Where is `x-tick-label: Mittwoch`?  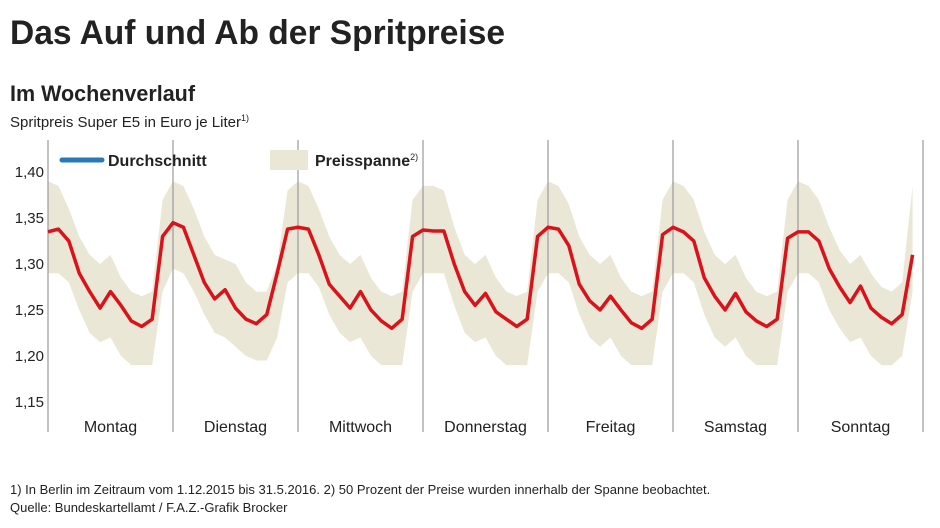 x-tick-label: Mittwoch is located at coordinates (360, 427).